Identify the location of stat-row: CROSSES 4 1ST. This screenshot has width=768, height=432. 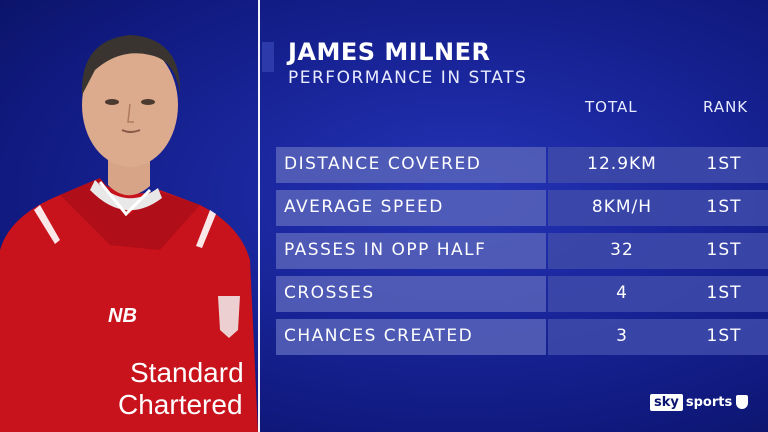
(522, 294).